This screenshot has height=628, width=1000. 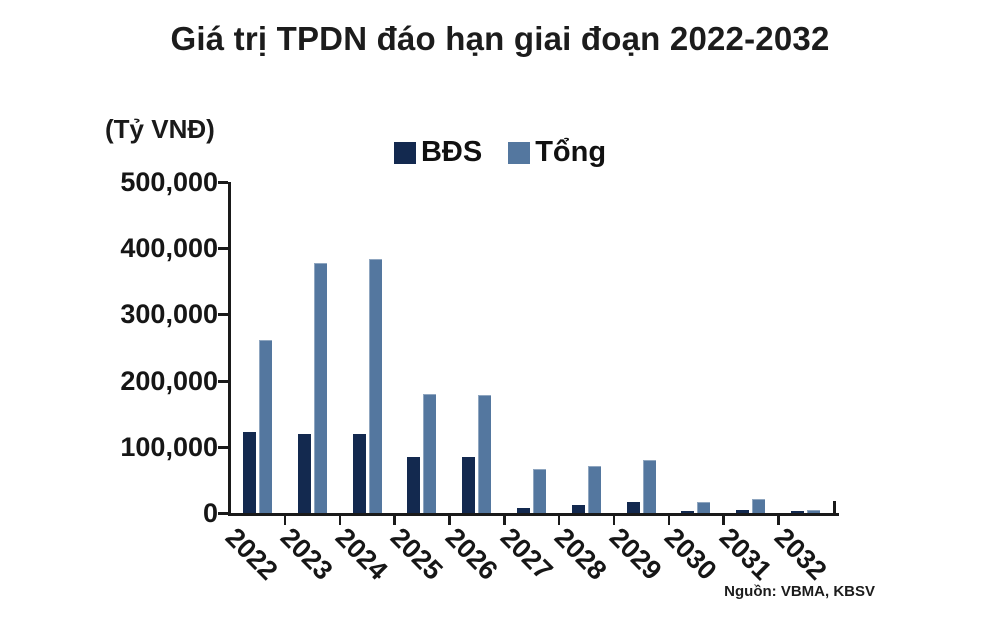 I want to click on bar-tong-2028, so click(x=594, y=489).